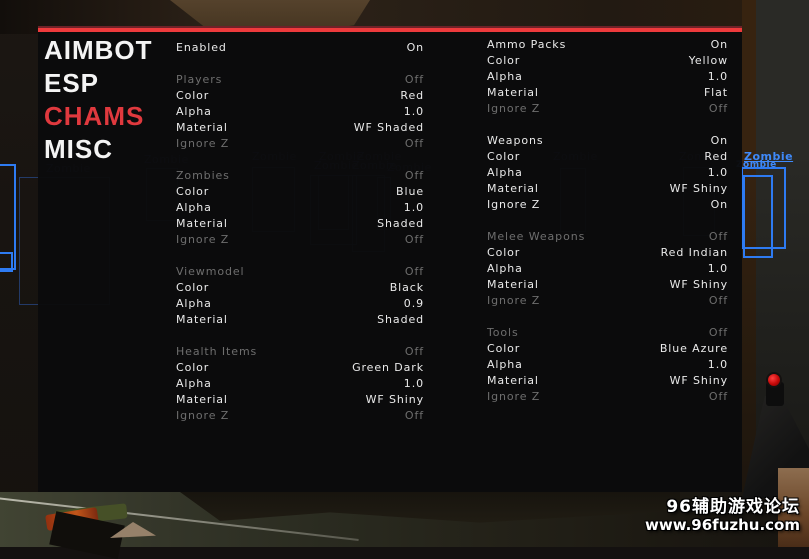 Image resolution: width=809 pixels, height=559 pixels. What do you see at coordinates (108, 100) in the screenshot?
I see `sidebar: AIMBOT ESP CHAMS MISC` at bounding box center [108, 100].